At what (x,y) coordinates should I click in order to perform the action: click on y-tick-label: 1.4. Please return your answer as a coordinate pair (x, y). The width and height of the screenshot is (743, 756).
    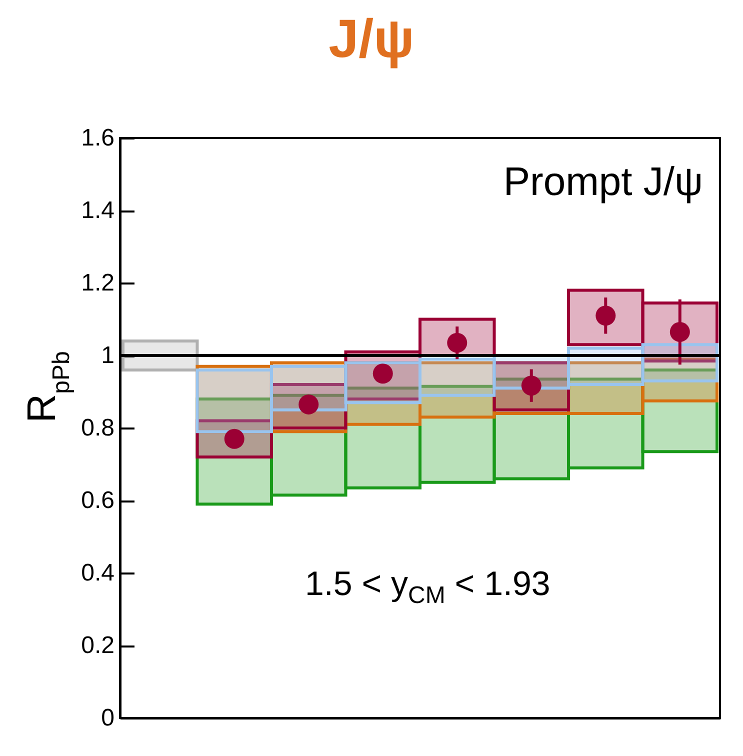
    Looking at the image, I should click on (97, 210).